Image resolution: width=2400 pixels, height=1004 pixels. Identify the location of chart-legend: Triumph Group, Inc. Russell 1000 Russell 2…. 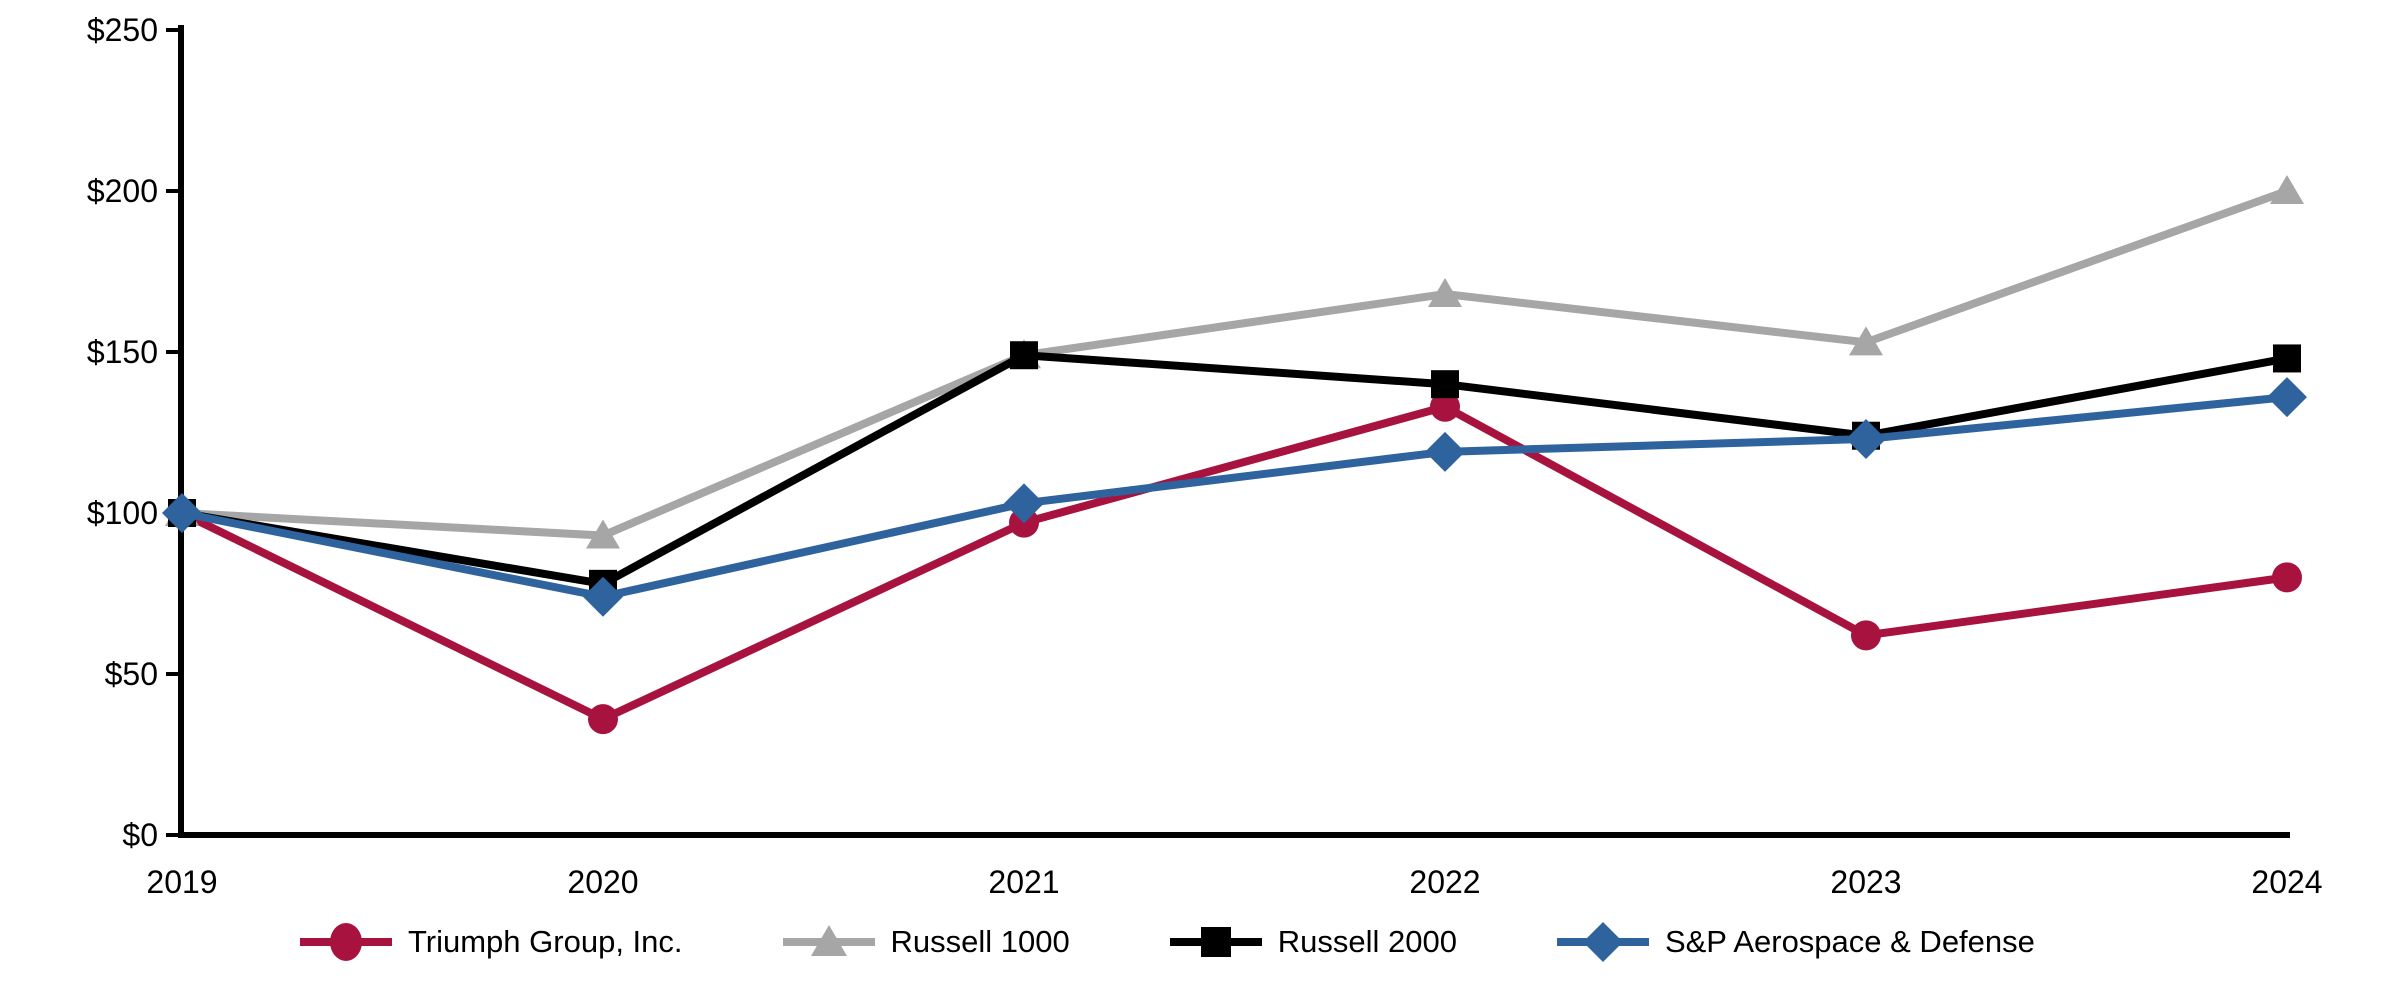
(1167, 942).